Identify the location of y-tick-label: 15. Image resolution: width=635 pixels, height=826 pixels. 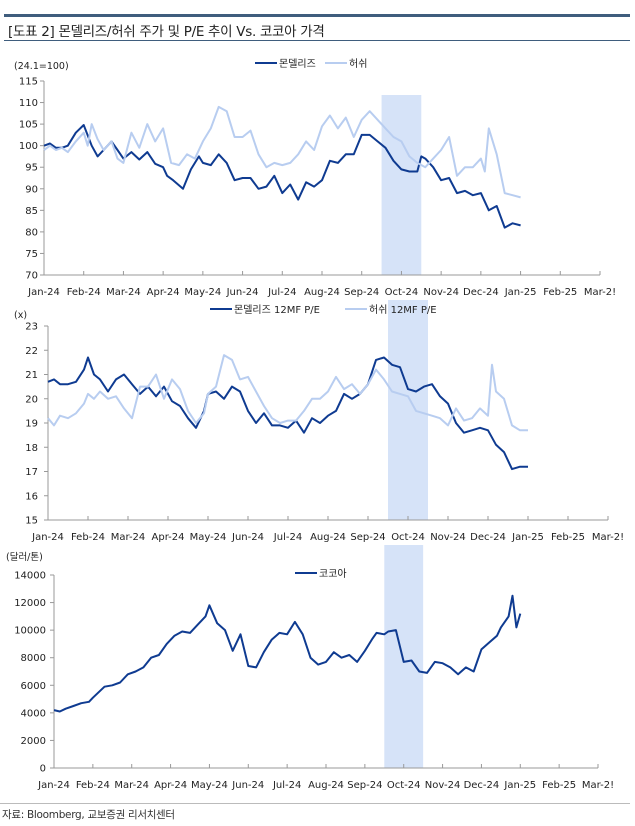
(31, 521).